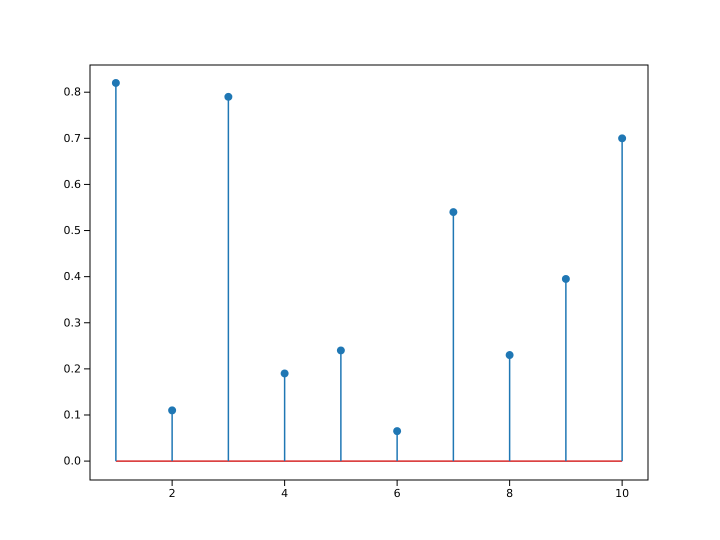 The width and height of the screenshot is (720, 540). Describe the element at coordinates (397, 493) in the screenshot. I see `x-tick-label: 6` at that location.